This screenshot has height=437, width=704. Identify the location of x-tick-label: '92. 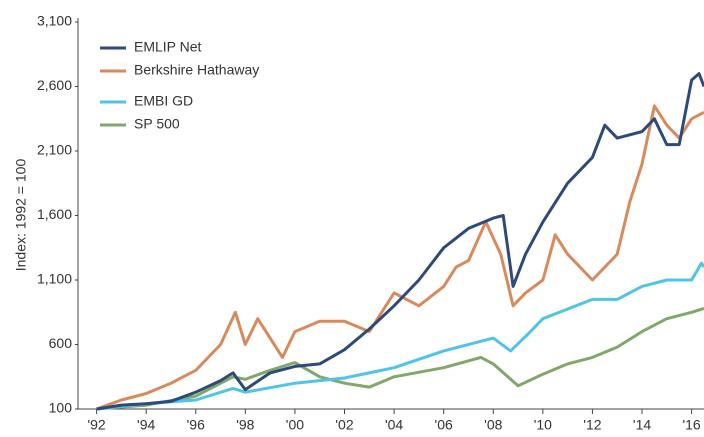
(96, 425).